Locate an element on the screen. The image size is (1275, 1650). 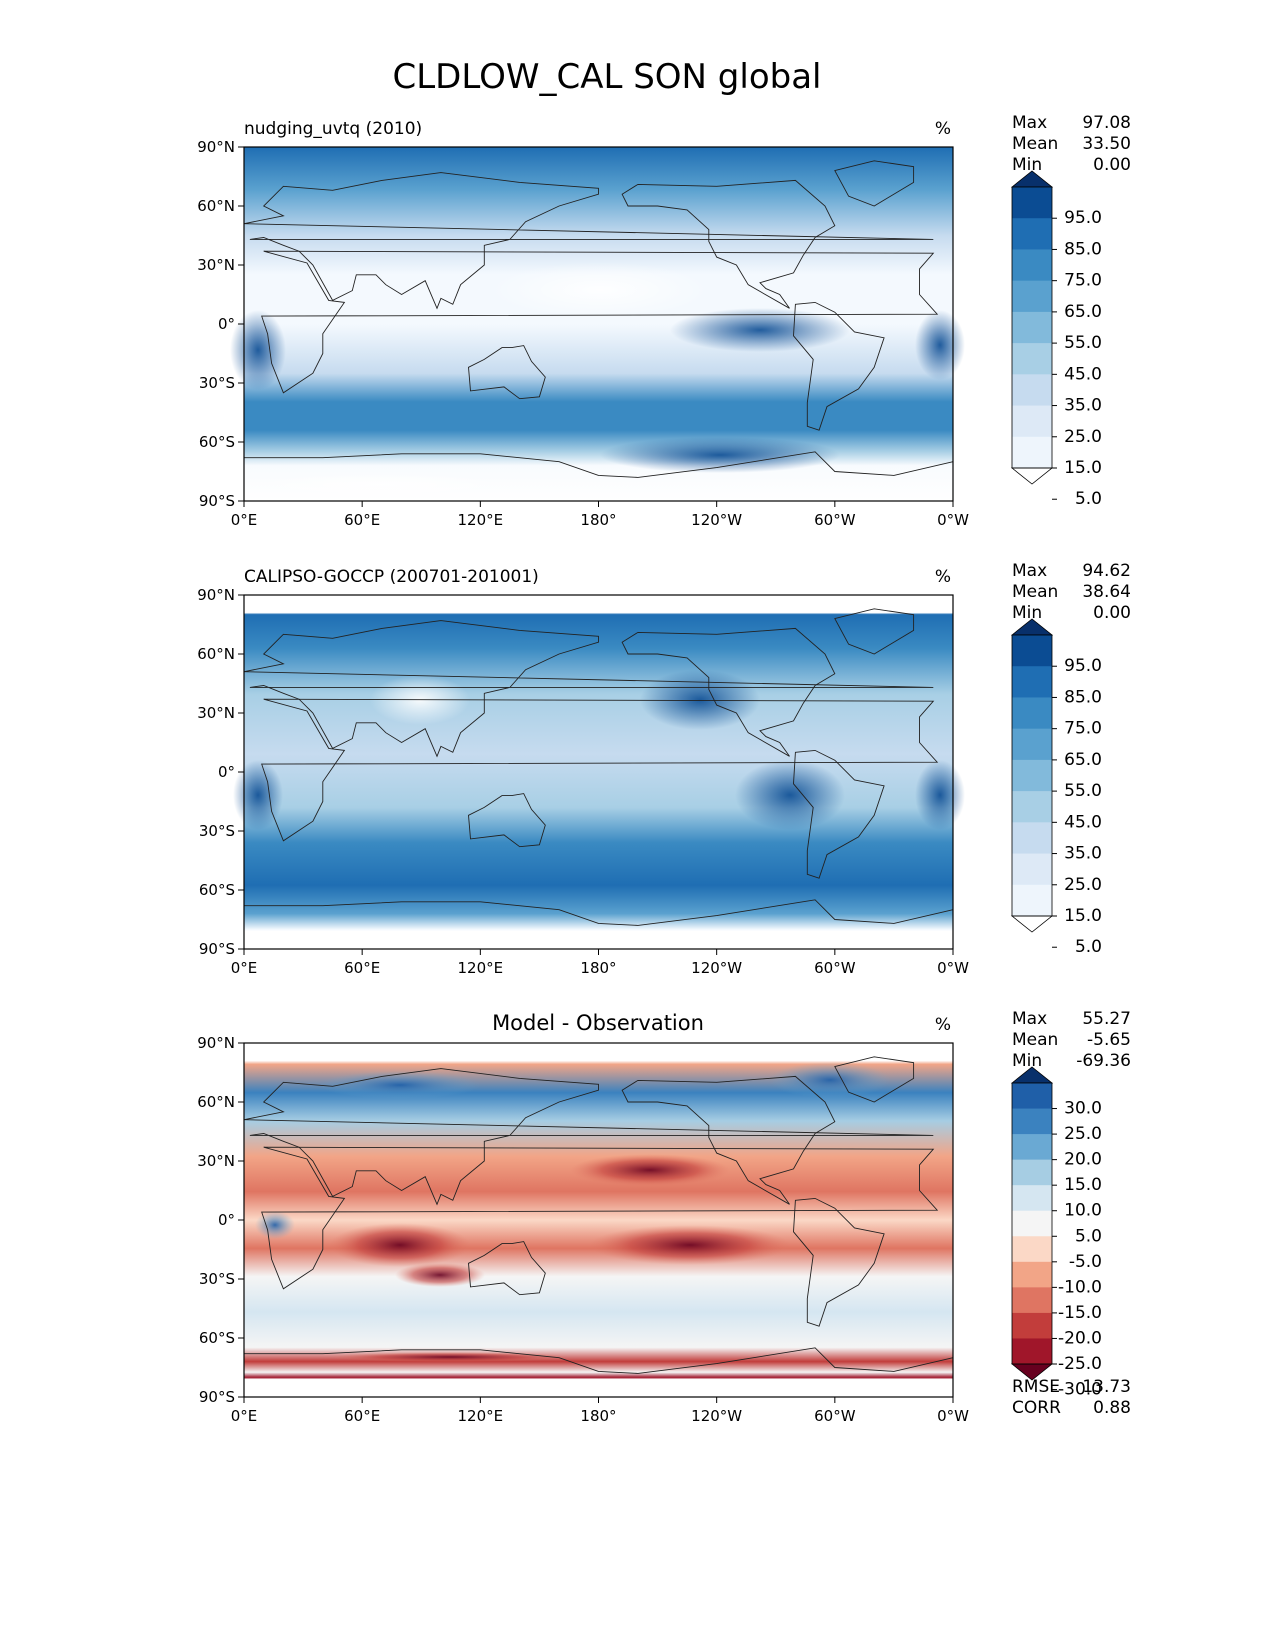
colorbar-label: 65.0 is located at coordinates (1083, 312).